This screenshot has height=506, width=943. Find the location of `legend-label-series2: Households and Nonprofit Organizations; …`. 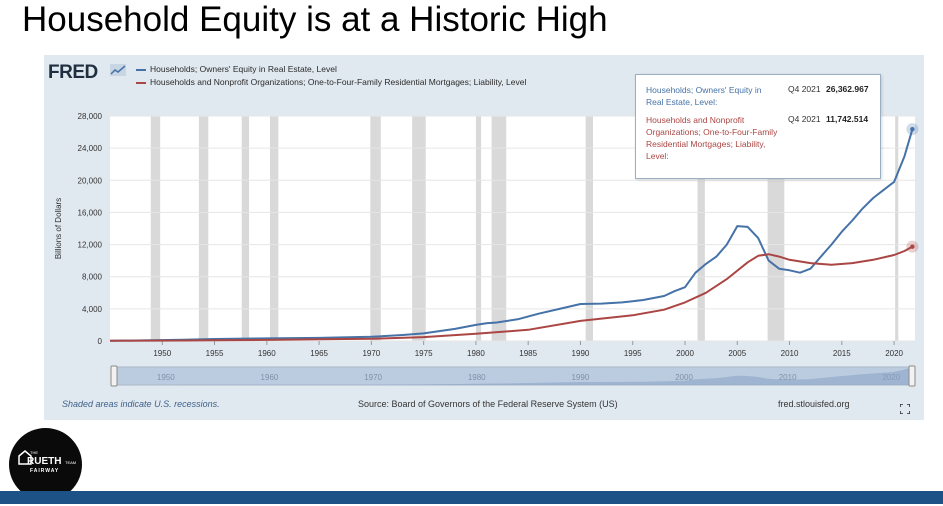

legend-label-series2: Households and Nonprofit Organizations; … is located at coordinates (338, 82).